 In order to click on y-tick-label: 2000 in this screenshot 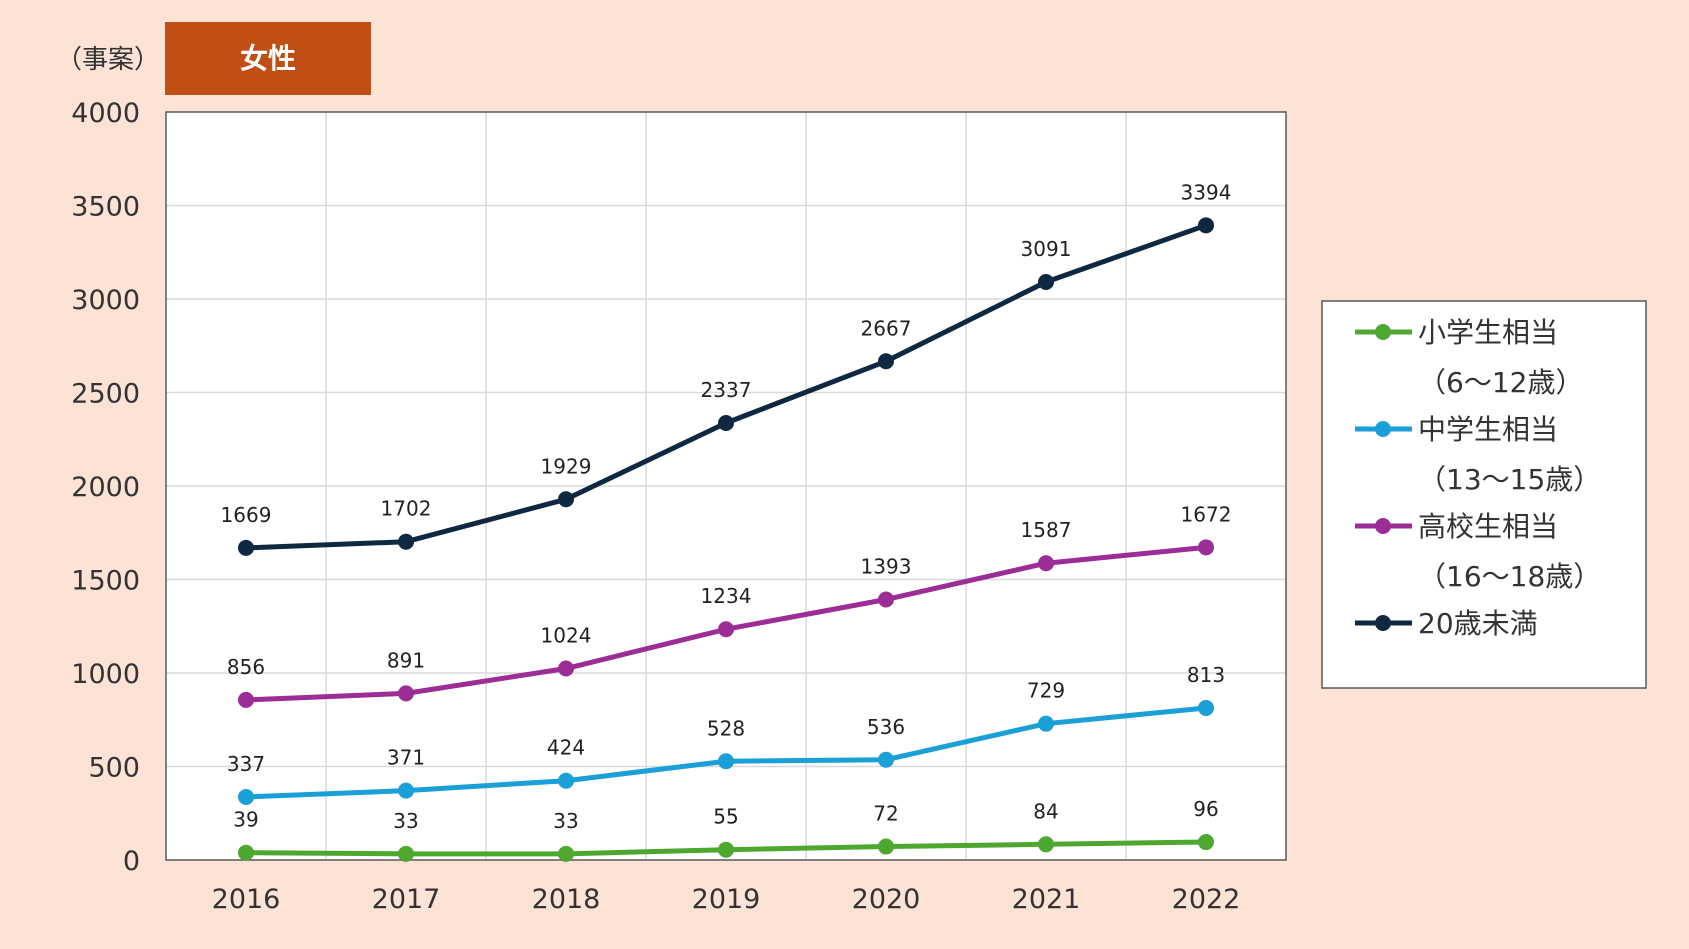, I will do `click(105, 487)`.